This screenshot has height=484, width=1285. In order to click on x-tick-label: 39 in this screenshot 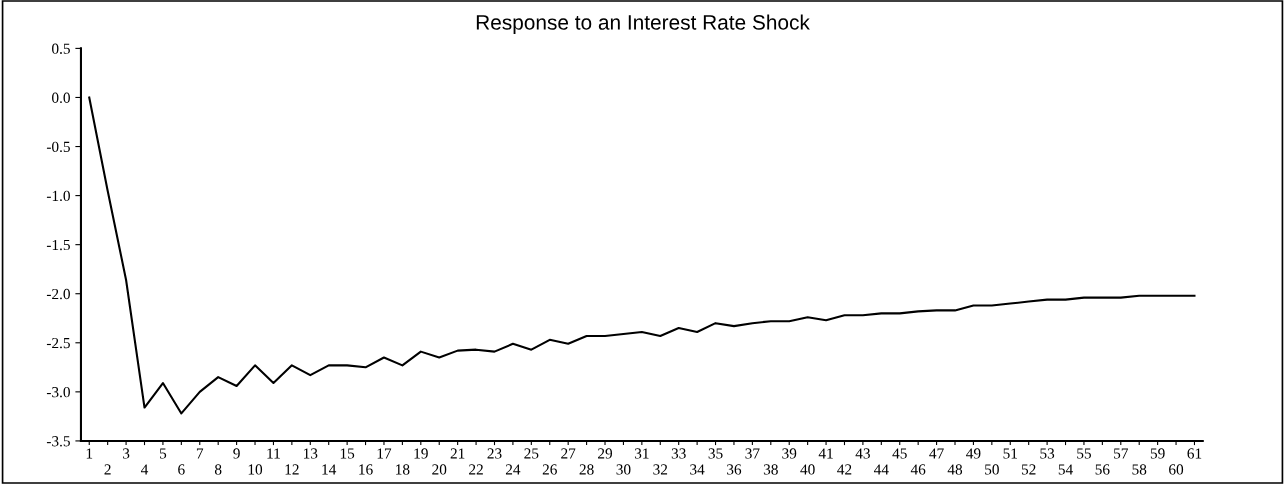, I will do `click(789, 453)`.